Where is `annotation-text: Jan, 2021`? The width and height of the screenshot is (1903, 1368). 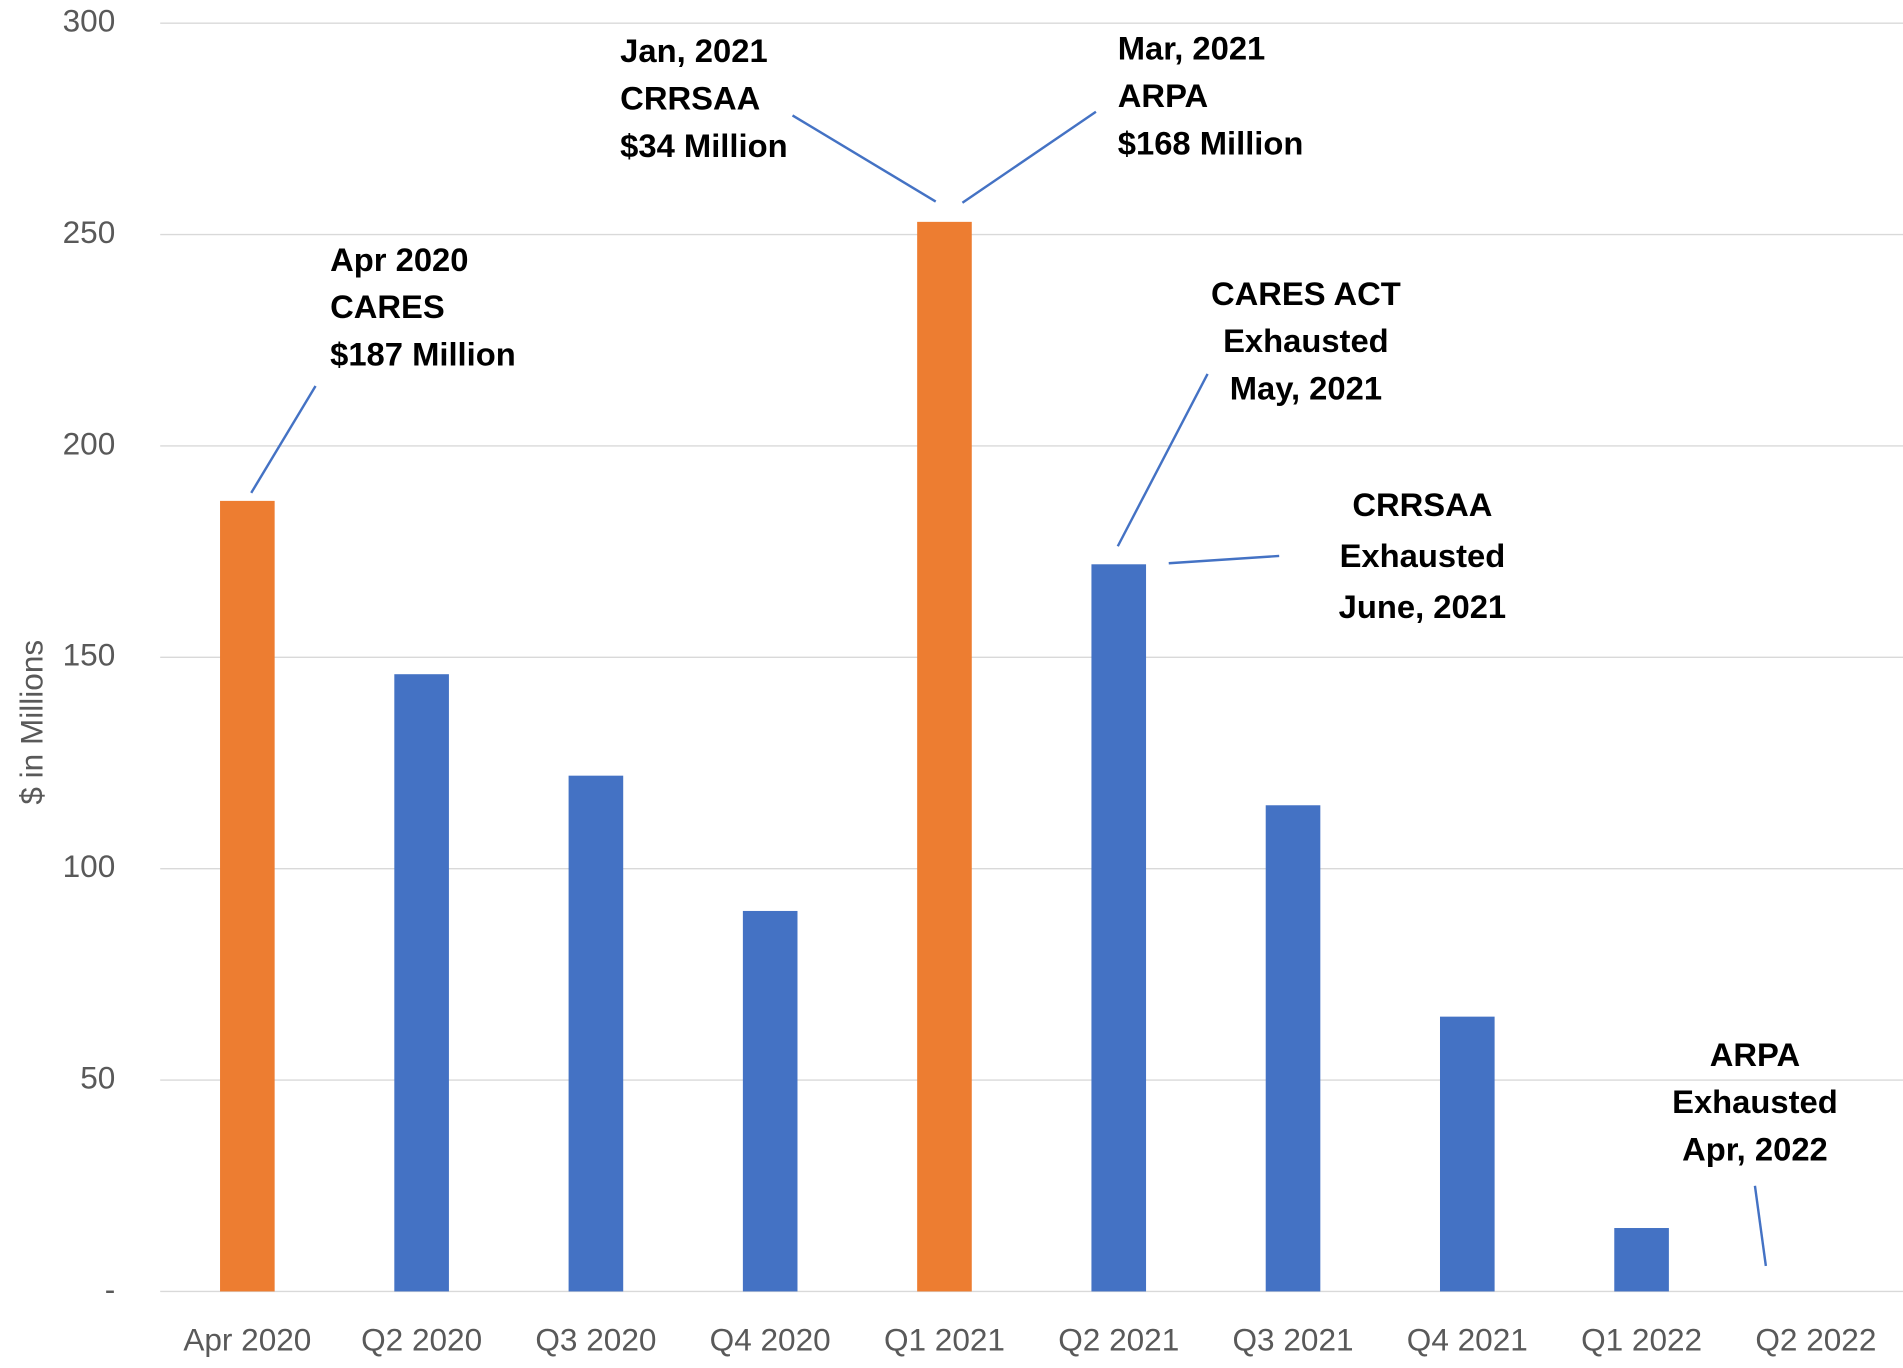 annotation-text: Jan, 2021 is located at coordinates (694, 50).